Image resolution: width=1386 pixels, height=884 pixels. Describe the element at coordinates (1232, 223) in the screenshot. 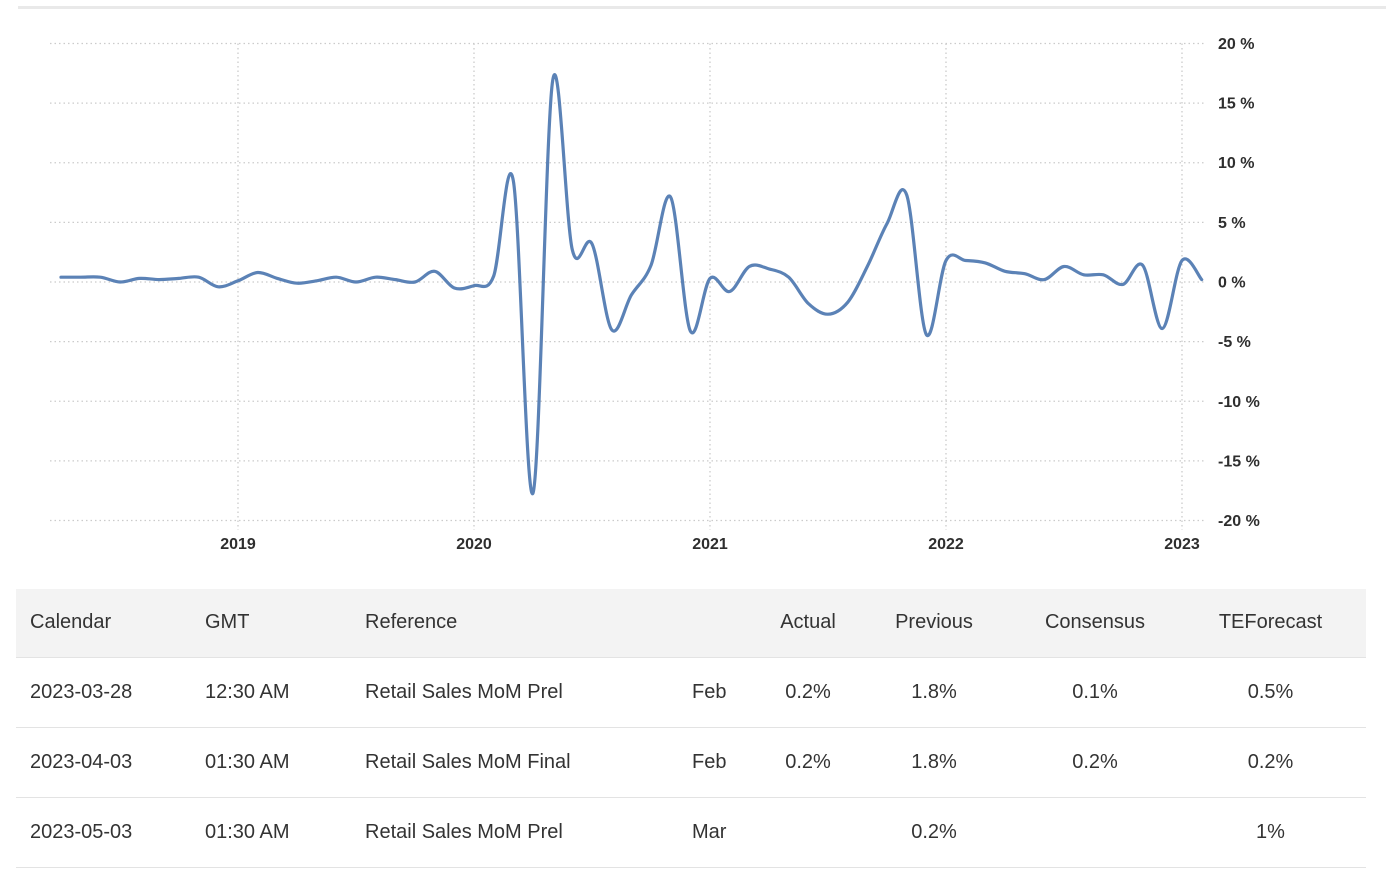

I see `y-axis-tick-label: 5 %` at that location.